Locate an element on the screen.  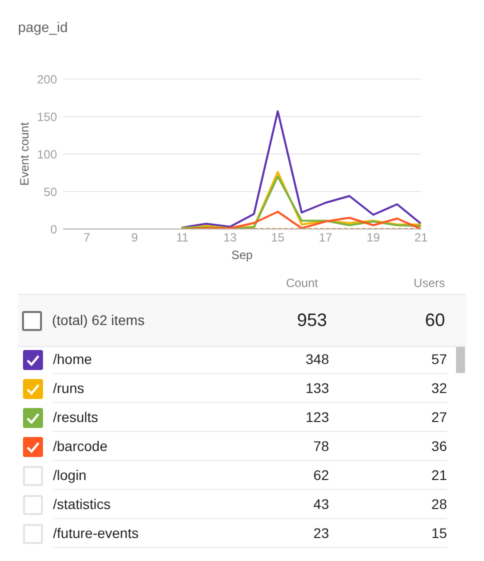
x-tick-label: 15 is located at coordinates (278, 237).